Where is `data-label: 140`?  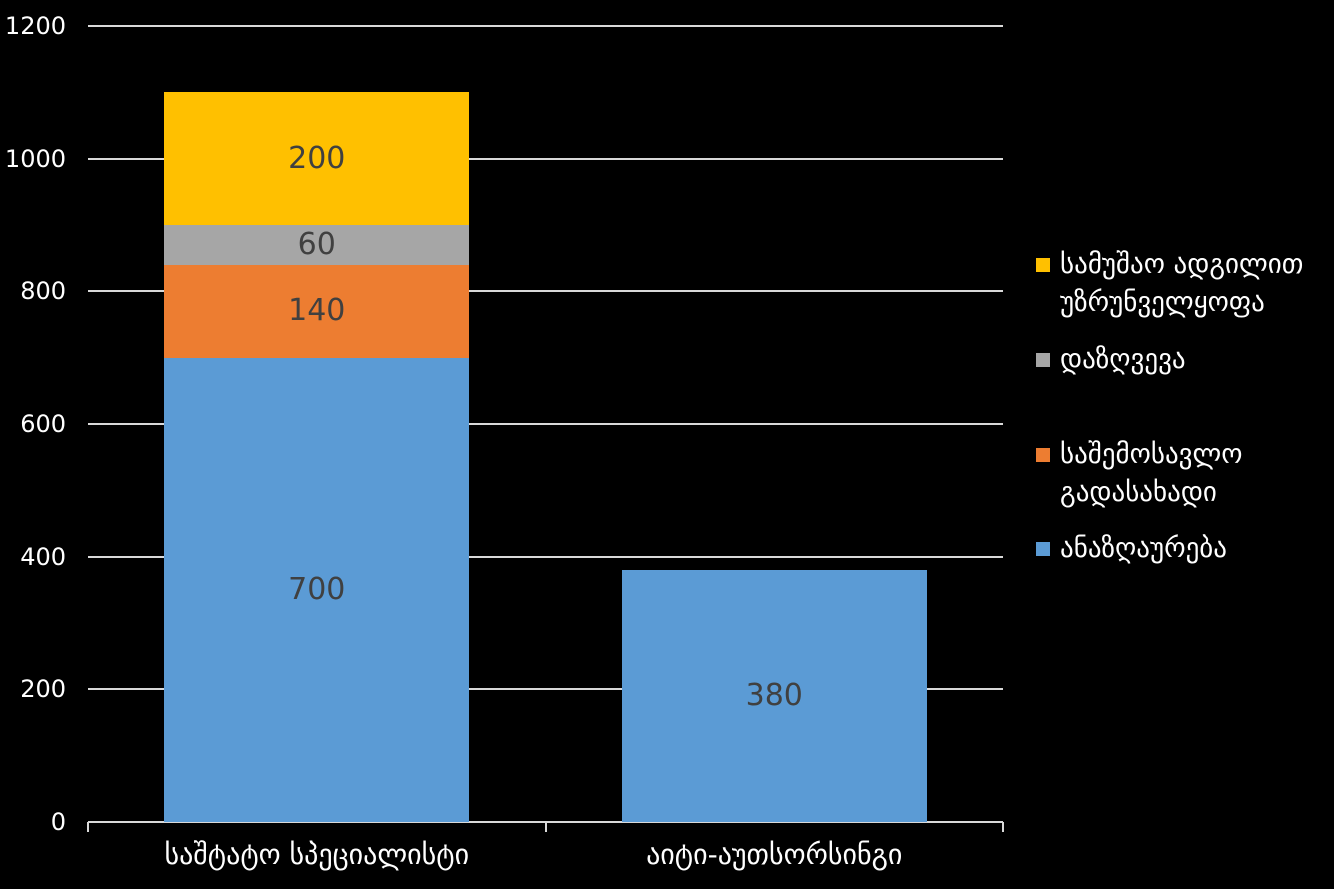 data-label: 140 is located at coordinates (317, 311).